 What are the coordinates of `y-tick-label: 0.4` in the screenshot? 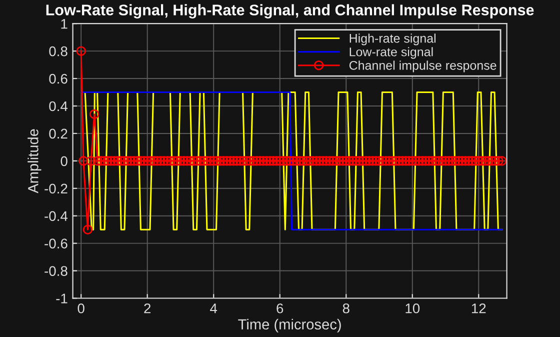 It's located at (58, 106).